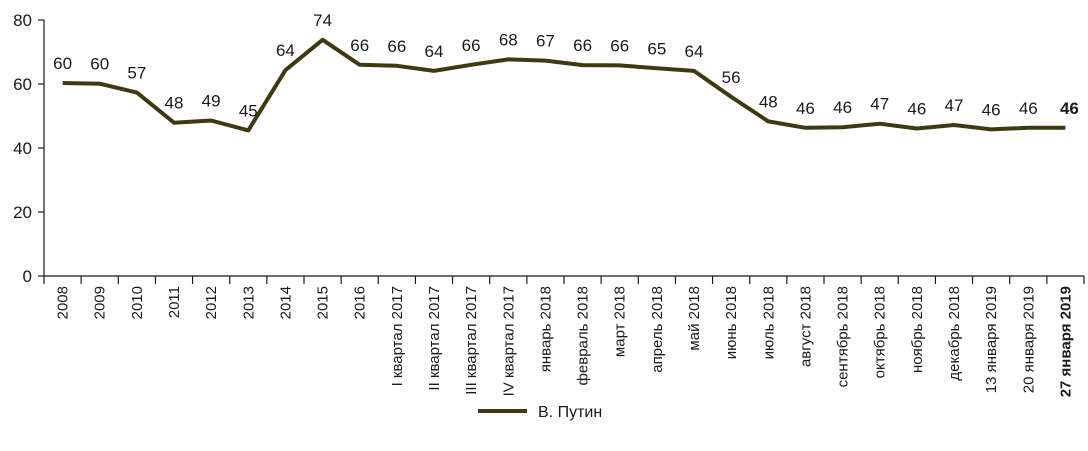 This screenshot has height=451, width=1088. Describe the element at coordinates (63, 302) in the screenshot. I see `x-tick-label: 2008` at that location.